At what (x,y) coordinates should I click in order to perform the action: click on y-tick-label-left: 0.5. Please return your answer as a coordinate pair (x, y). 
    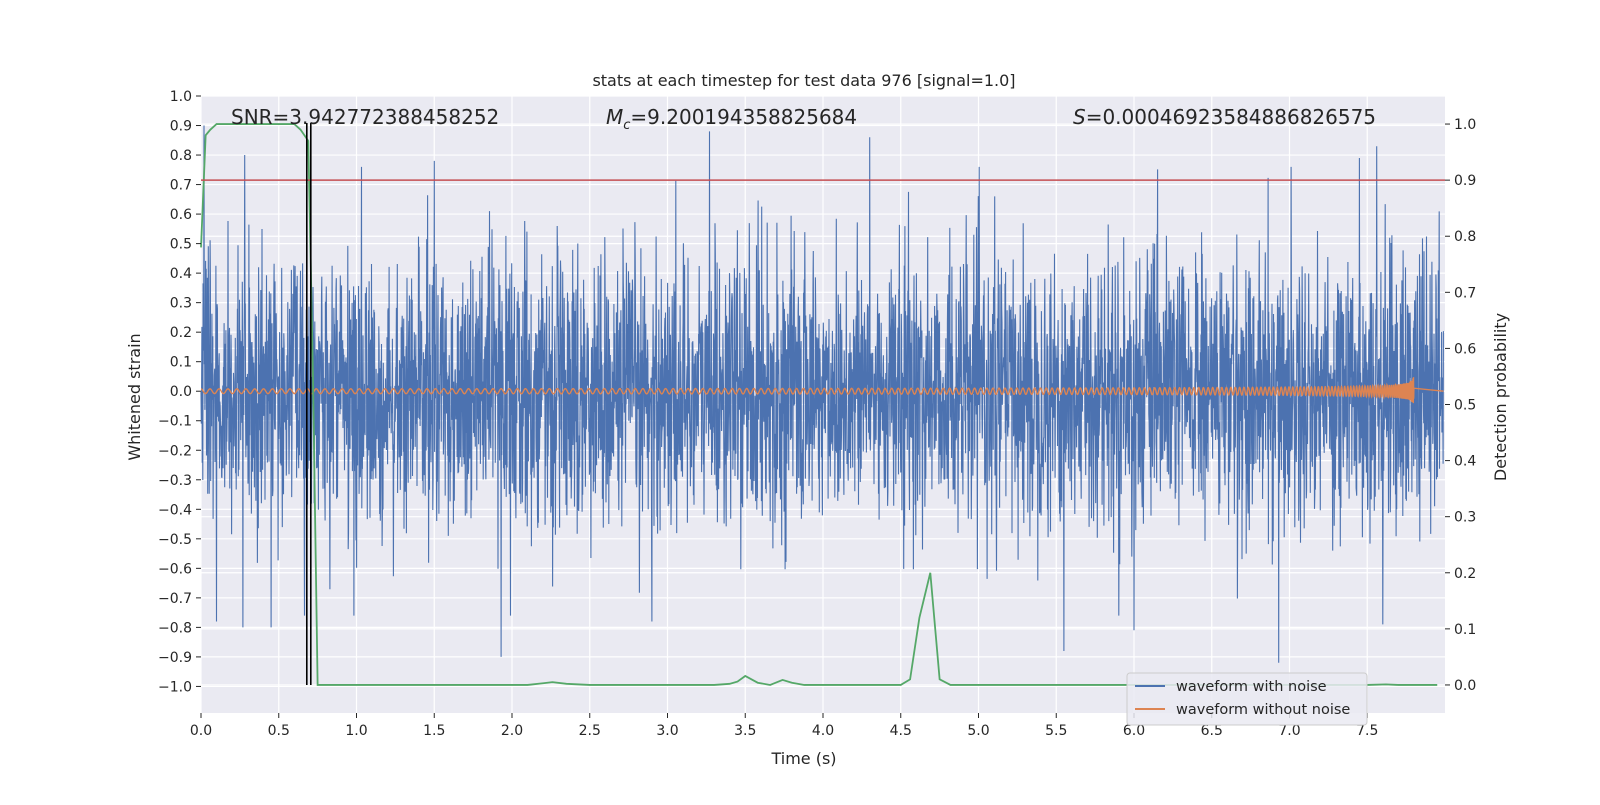
    Looking at the image, I should click on (181, 245).